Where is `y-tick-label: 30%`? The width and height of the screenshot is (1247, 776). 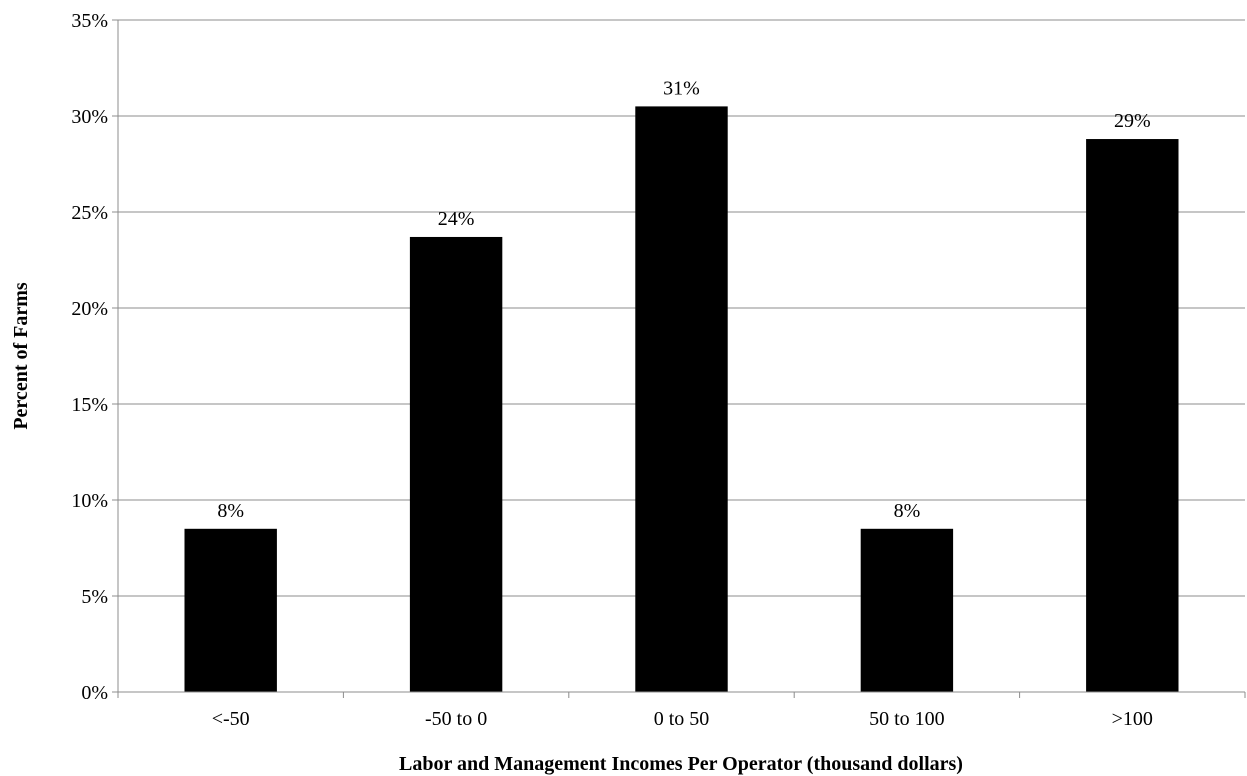 y-tick-label: 30% is located at coordinates (89, 117).